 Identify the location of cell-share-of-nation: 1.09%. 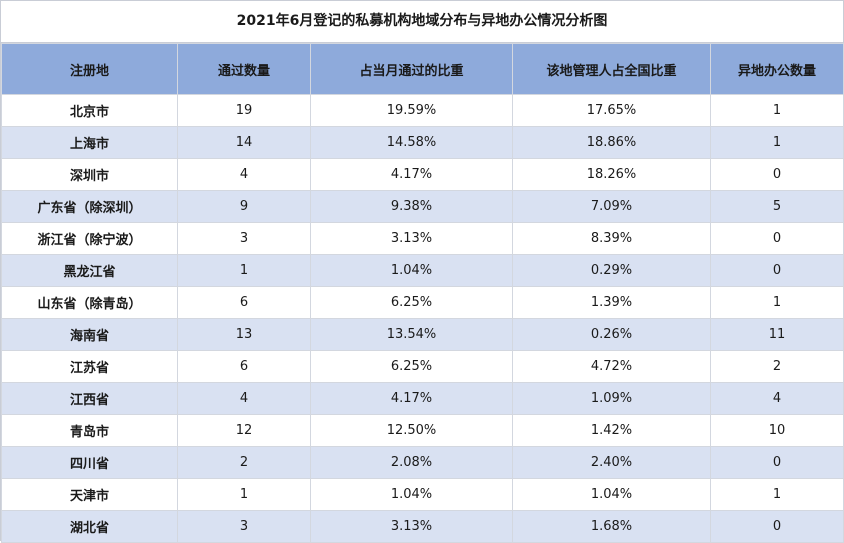
(611, 398).